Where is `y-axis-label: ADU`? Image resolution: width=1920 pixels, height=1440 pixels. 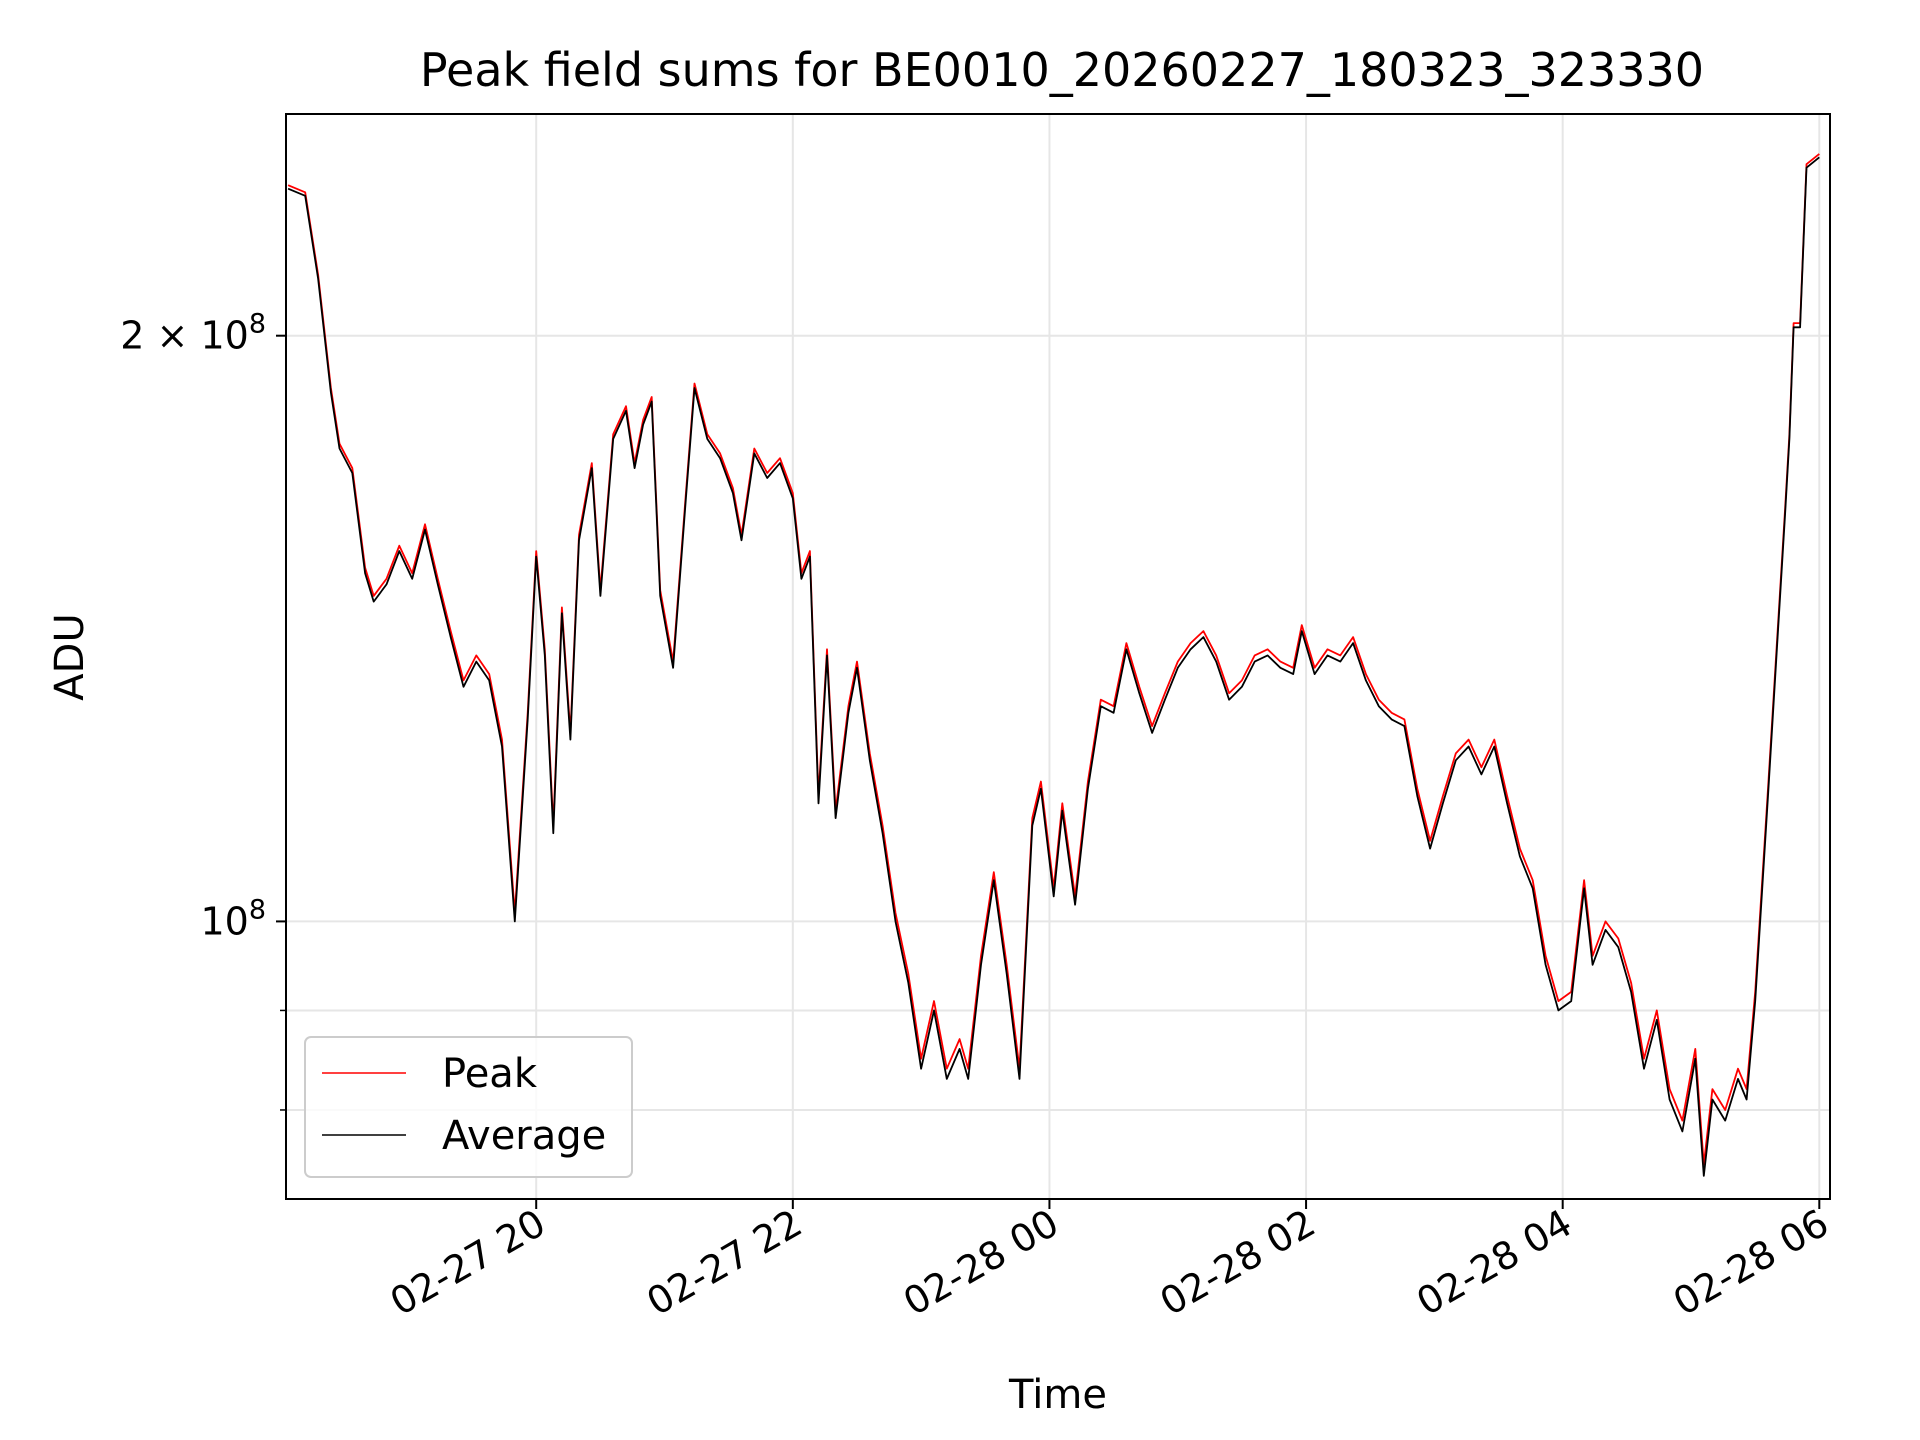
y-axis-label: ADU is located at coordinates (70, 656).